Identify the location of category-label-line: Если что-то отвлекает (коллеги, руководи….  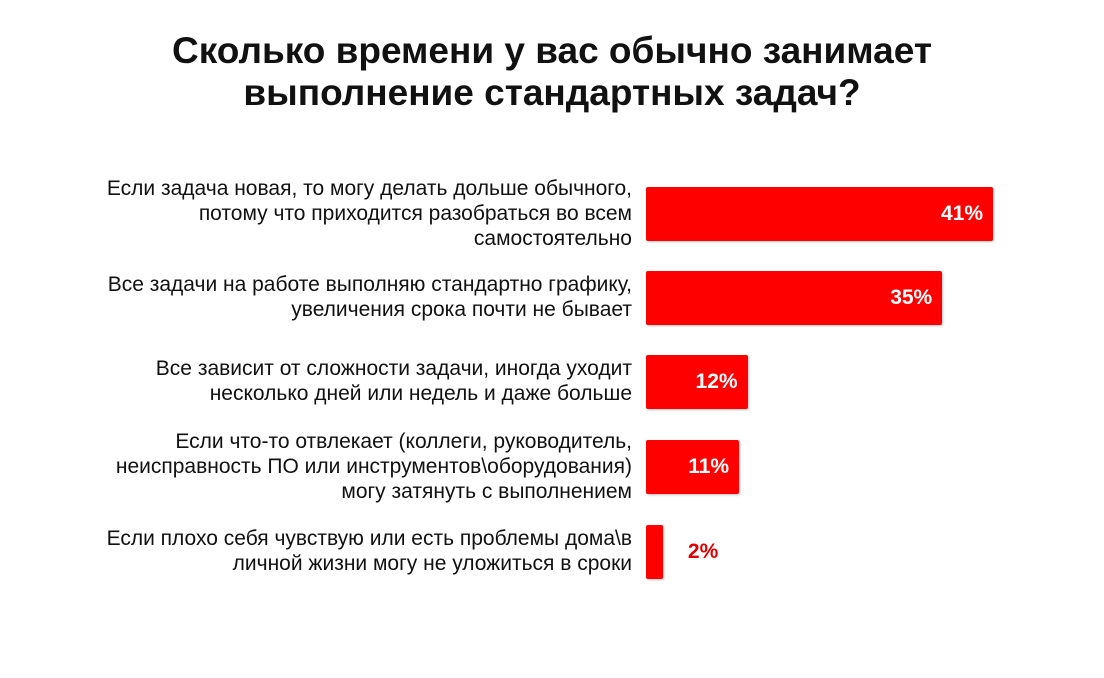
(403, 441).